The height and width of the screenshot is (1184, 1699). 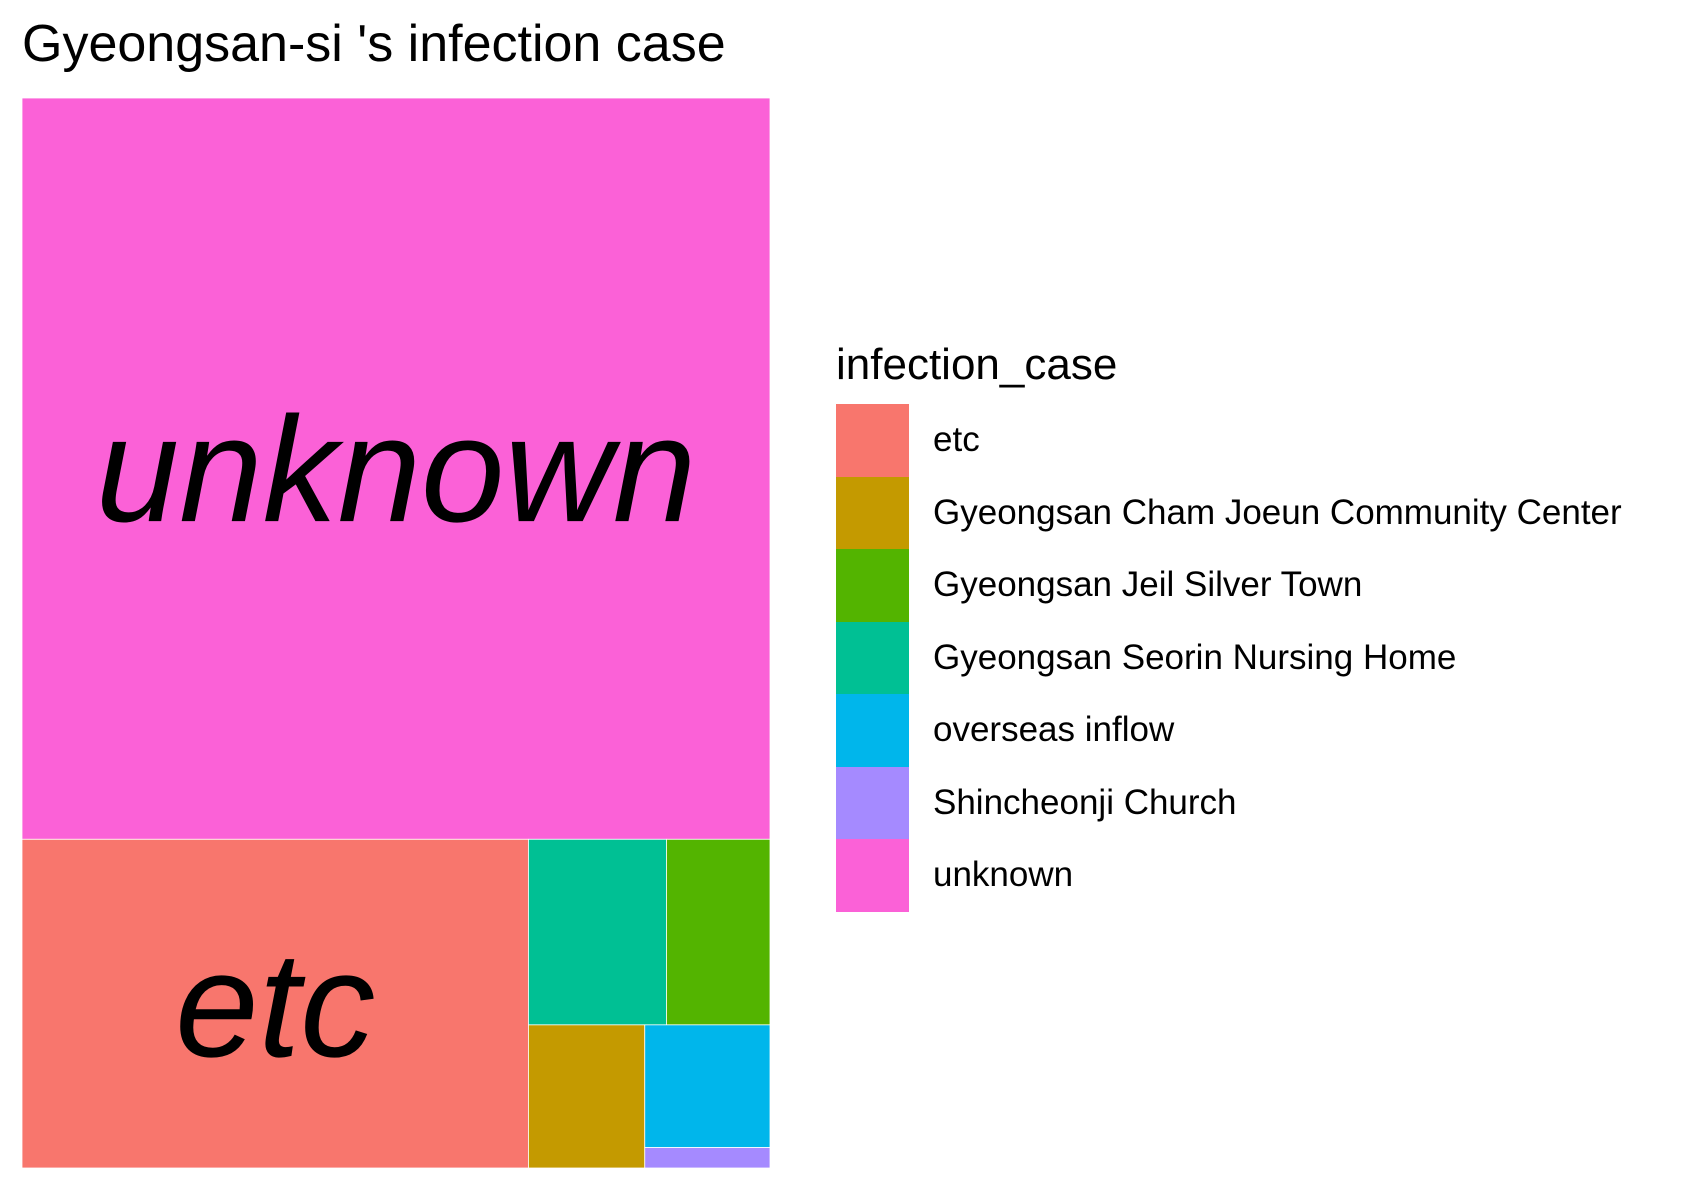 I want to click on tile-rect-gyeongsan-cham-joeun-community-center, so click(x=587, y=1096).